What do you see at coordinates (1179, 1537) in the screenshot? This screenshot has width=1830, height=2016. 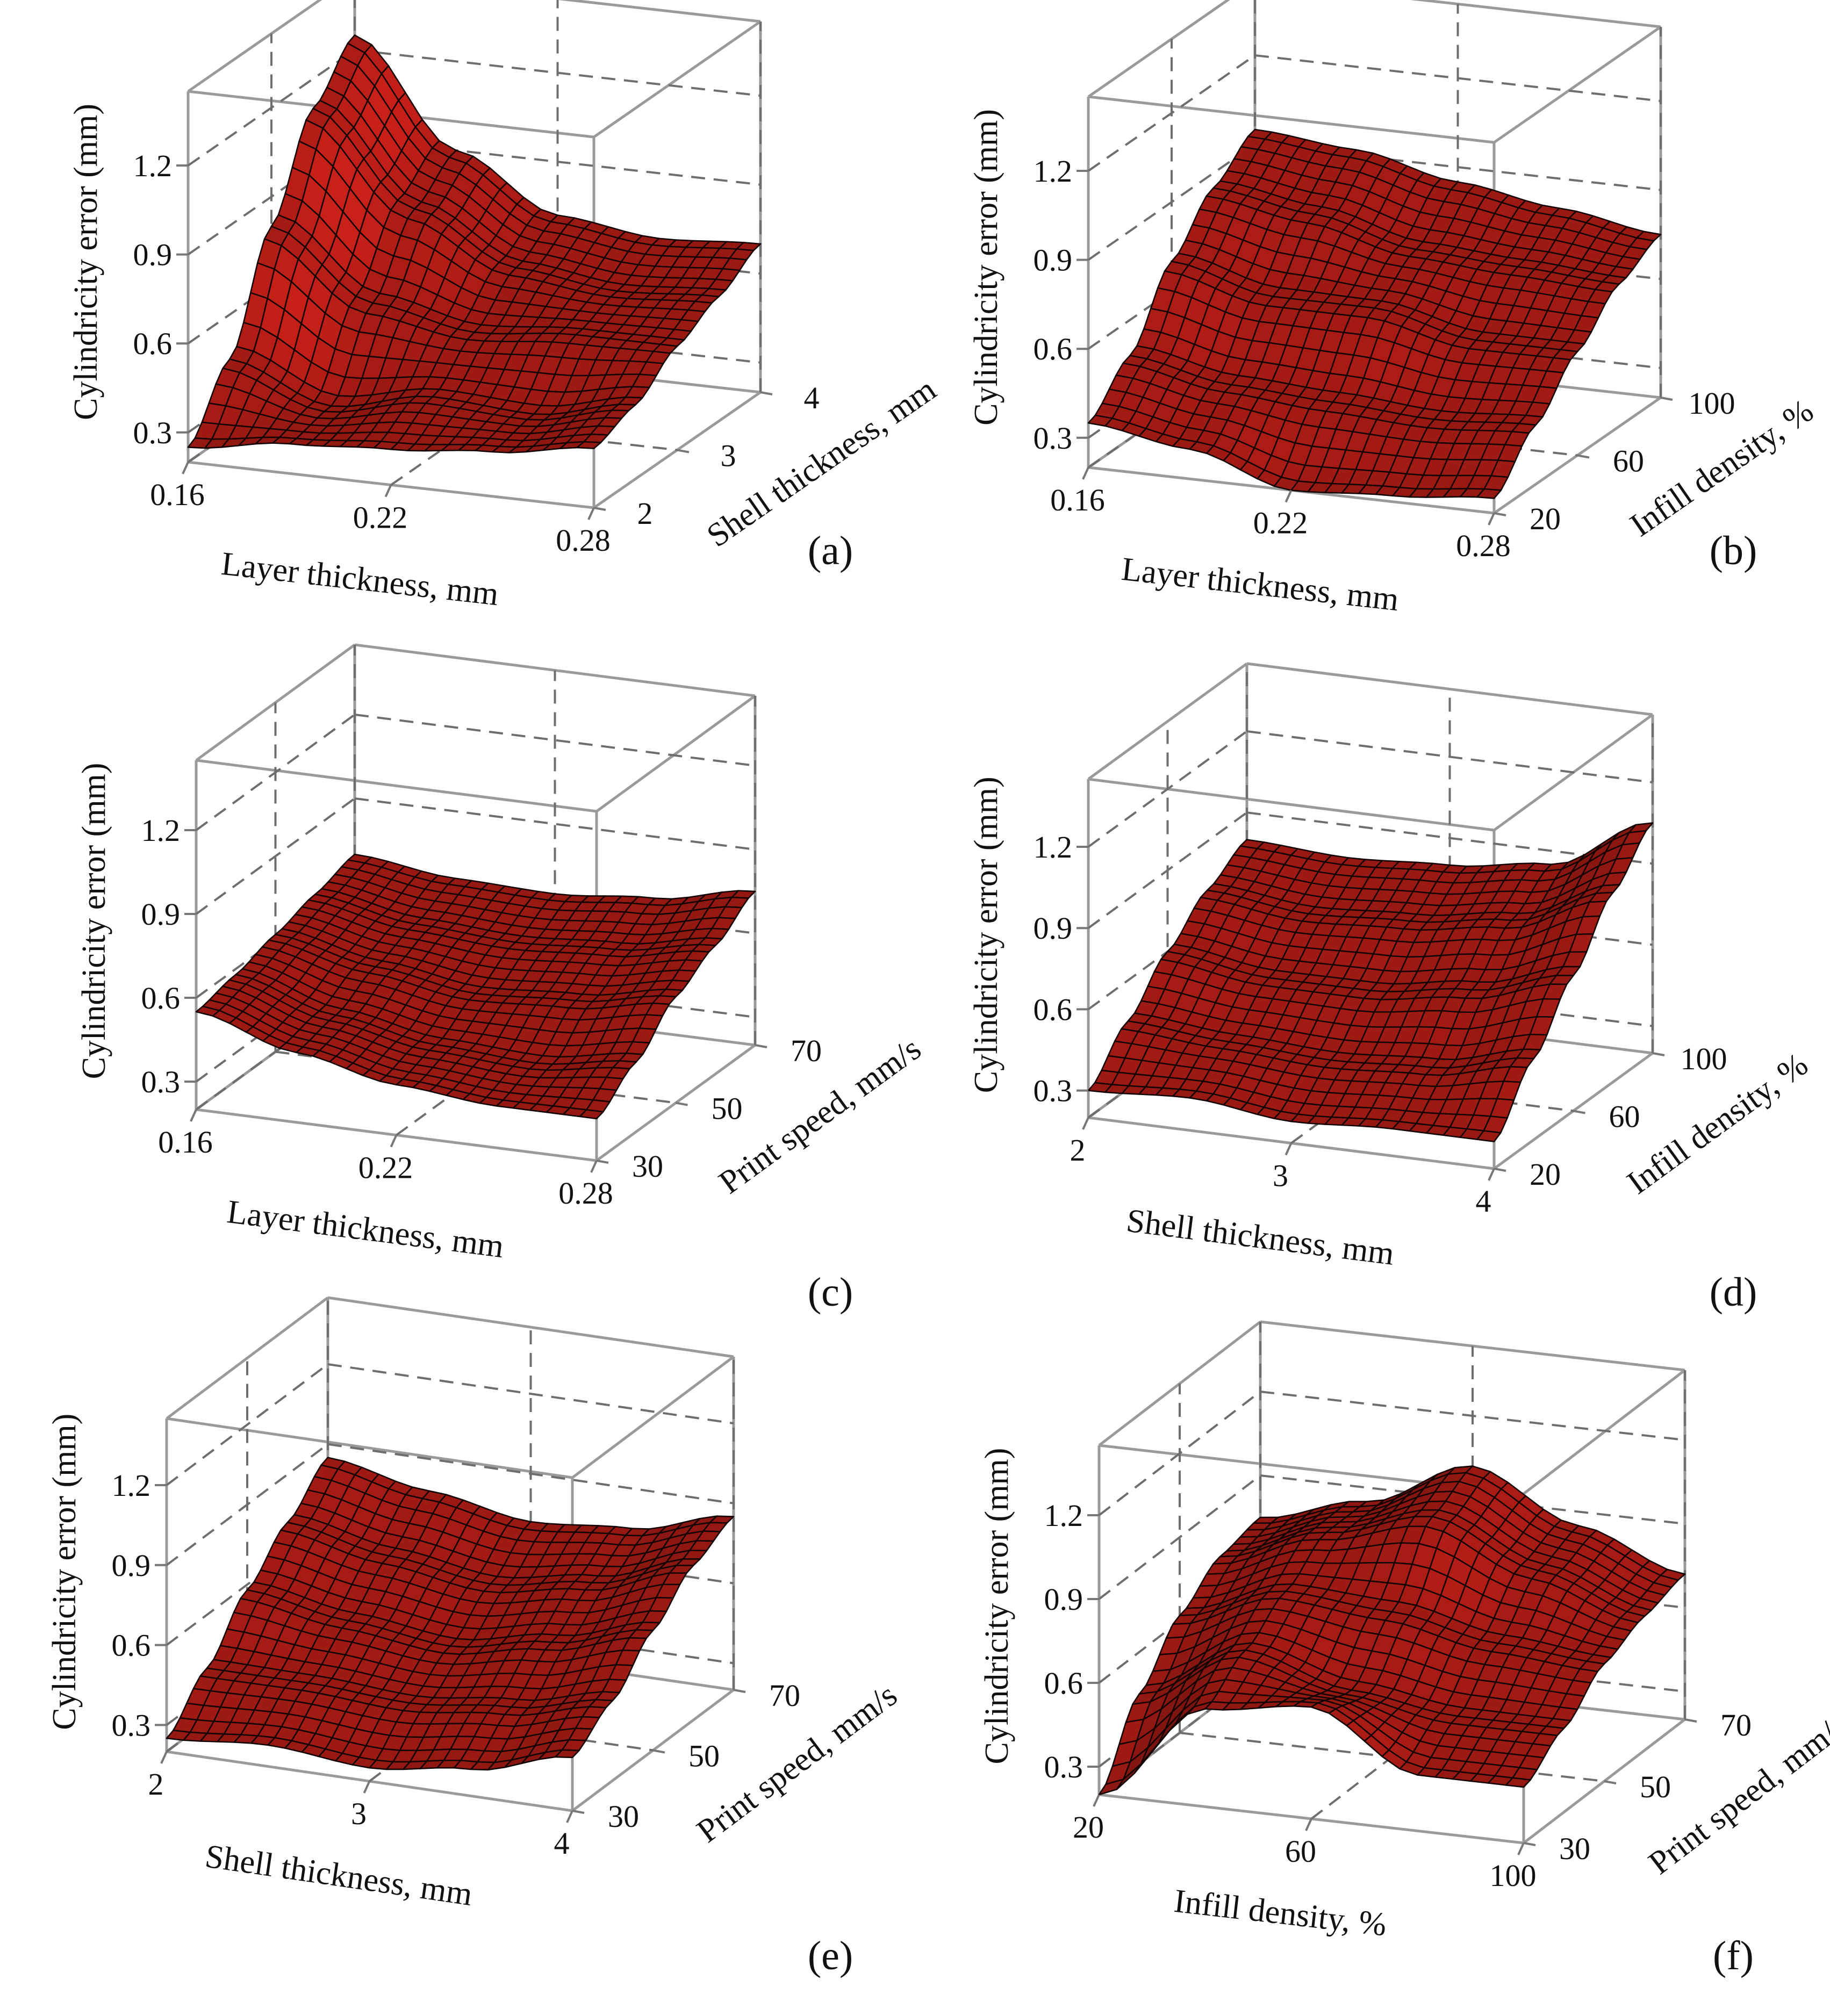 I see `panel-f-gridline-z` at bounding box center [1179, 1537].